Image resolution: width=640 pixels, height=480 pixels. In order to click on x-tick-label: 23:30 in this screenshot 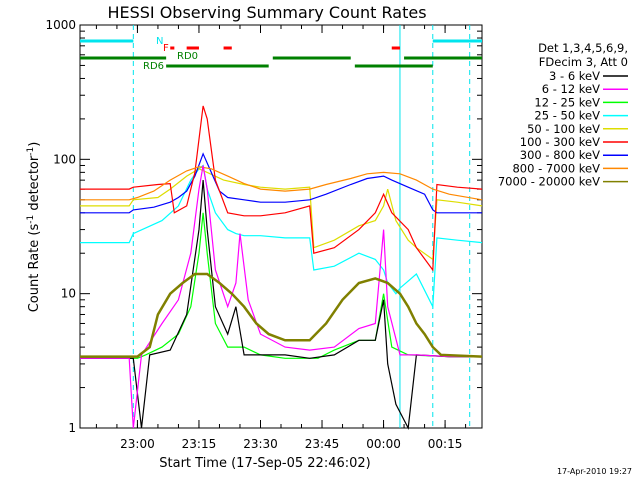, I will do `click(260, 444)`.